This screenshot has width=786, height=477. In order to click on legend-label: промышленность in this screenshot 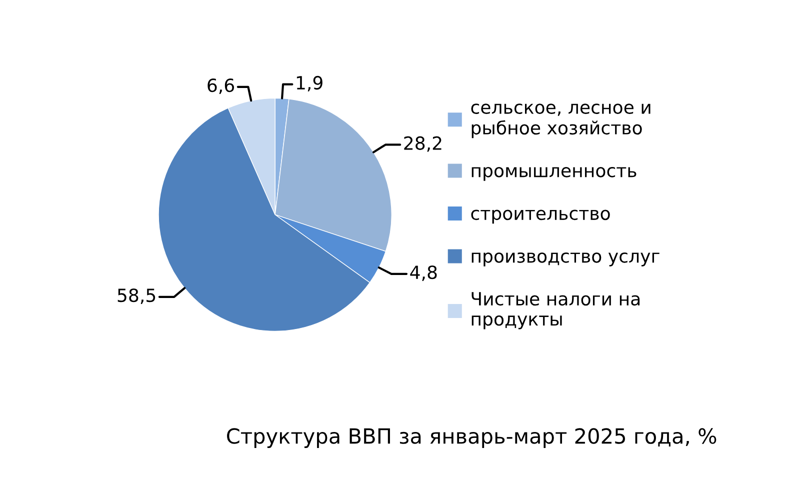, I will do `click(554, 173)`.